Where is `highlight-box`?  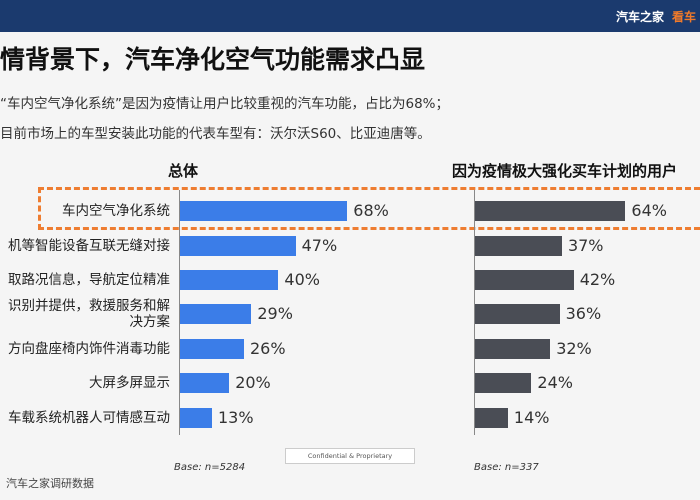
highlight-box is located at coordinates (369, 208).